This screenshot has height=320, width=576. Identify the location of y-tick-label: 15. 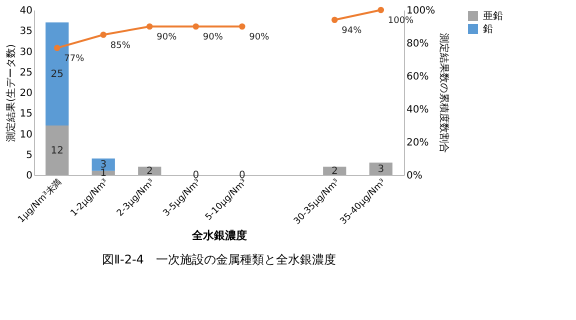
(26, 114).